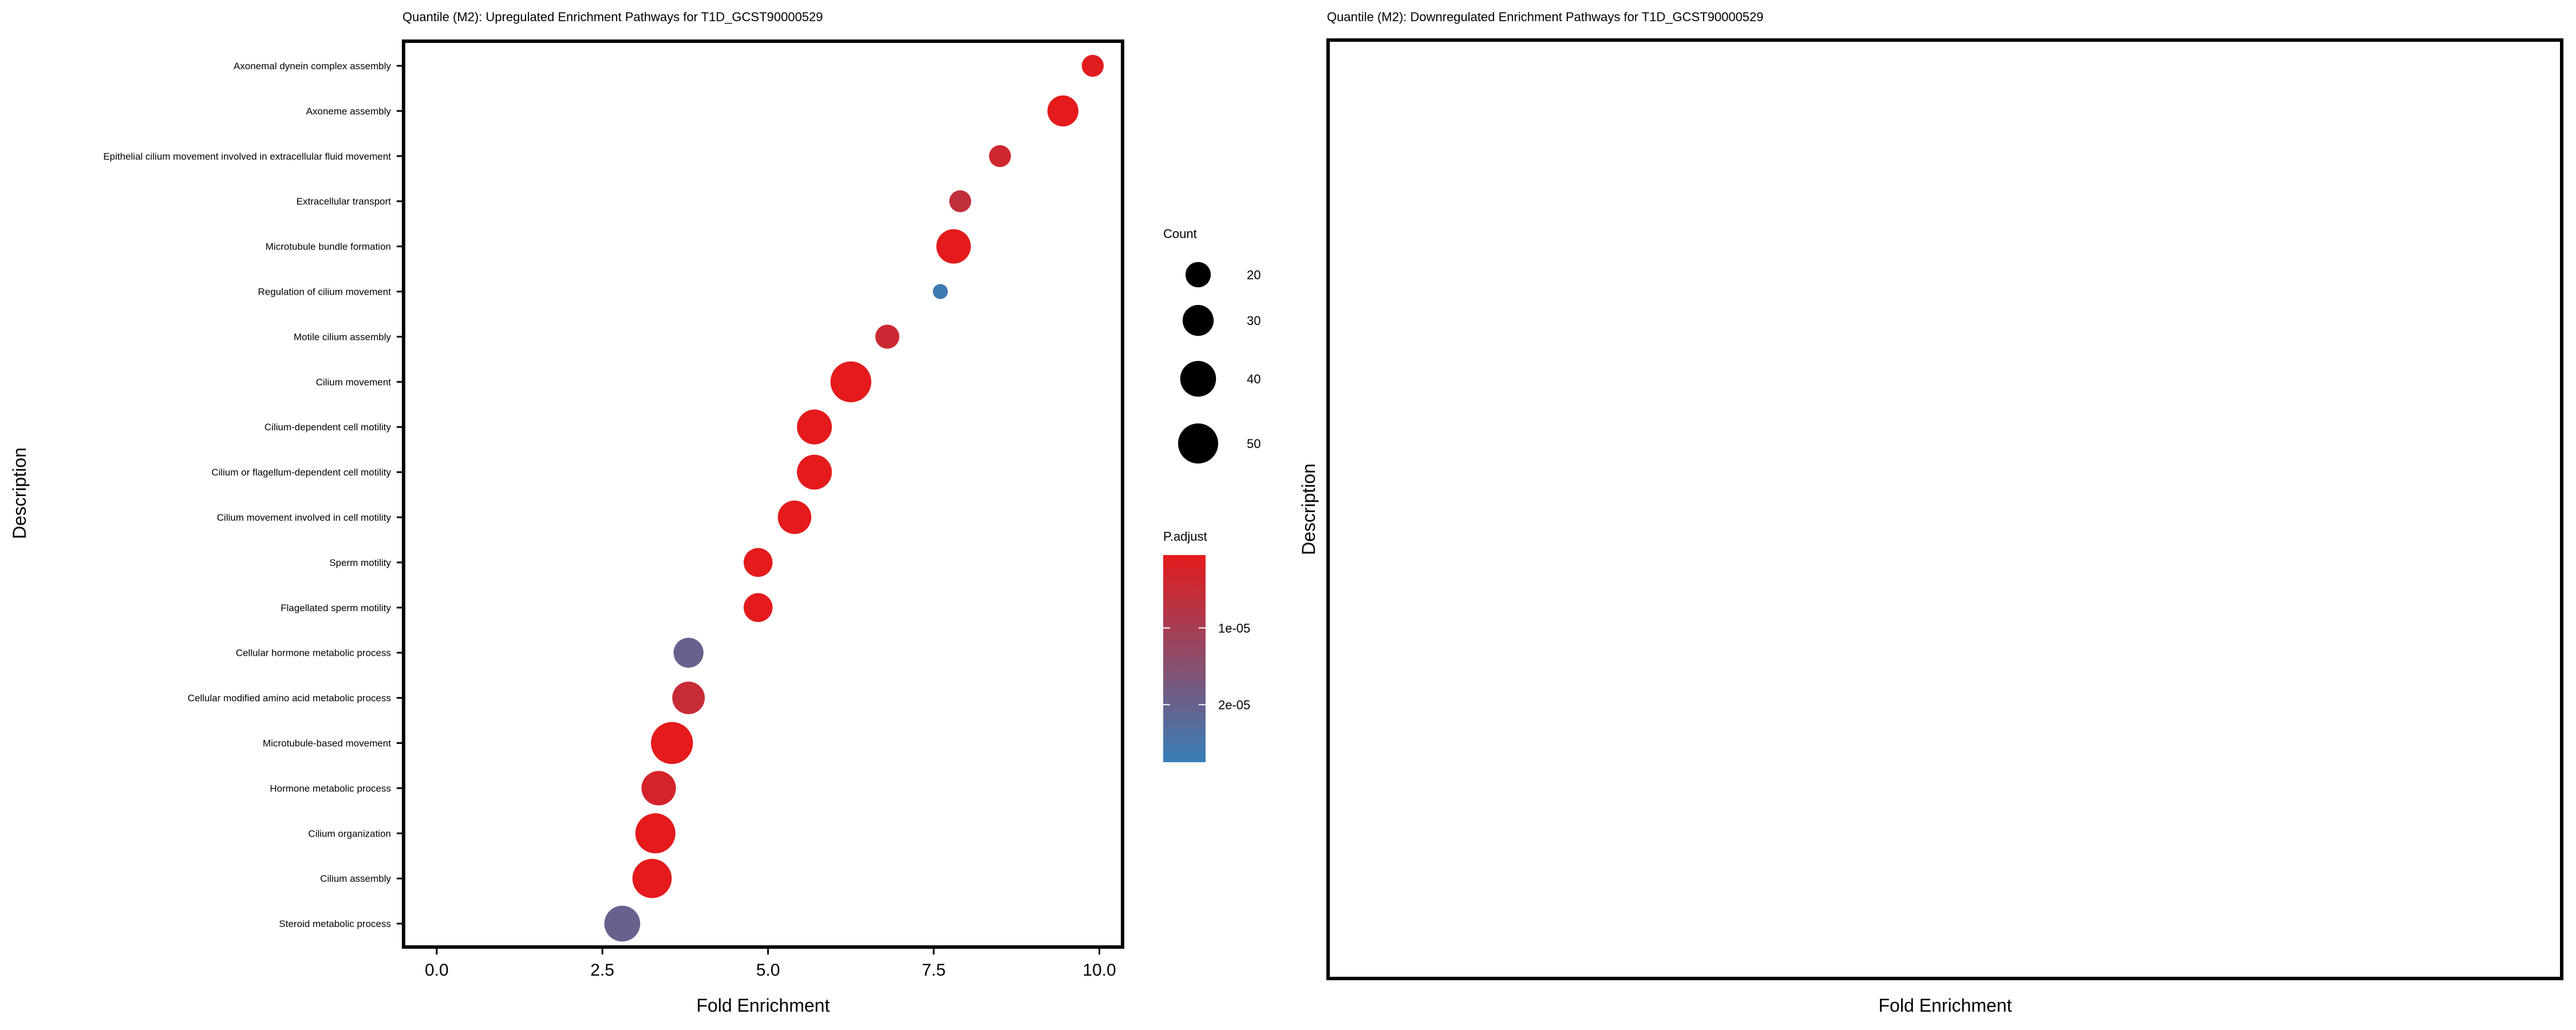 Image resolution: width=2576 pixels, height=1030 pixels. What do you see at coordinates (343, 336) in the screenshot?
I see `y-tick-label: Motile cilium assembly` at bounding box center [343, 336].